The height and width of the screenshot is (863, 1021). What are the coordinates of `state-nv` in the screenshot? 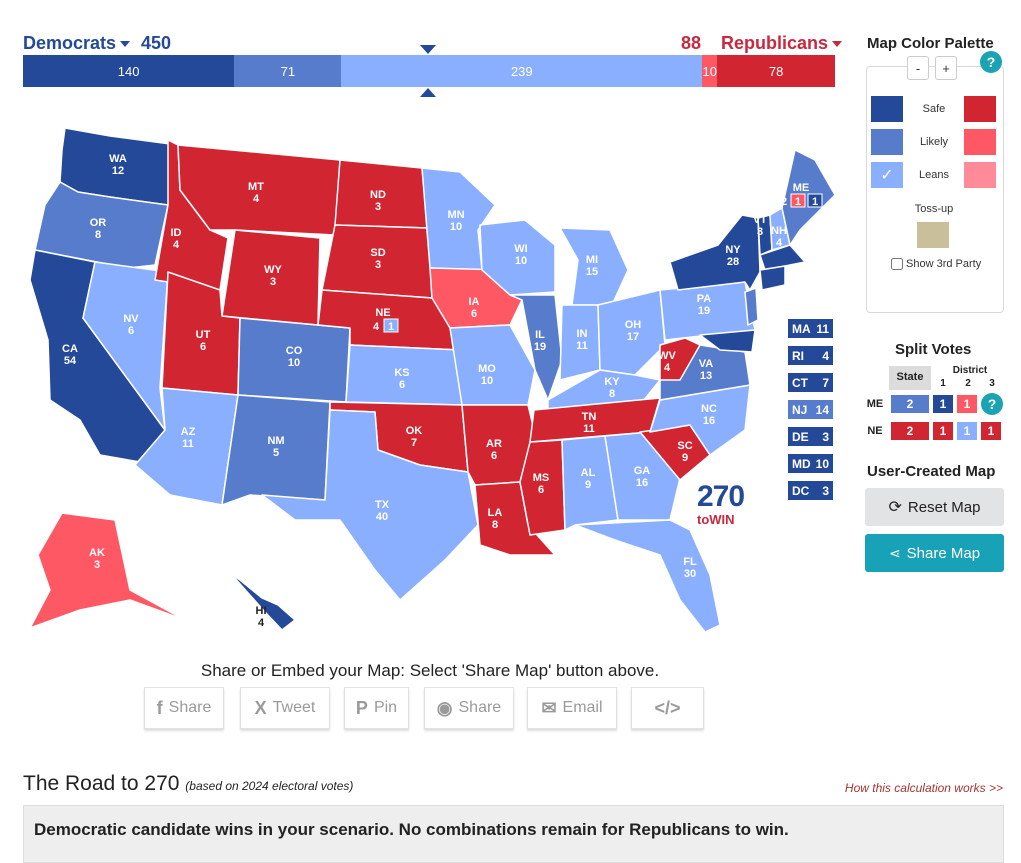 It's located at (125, 346).